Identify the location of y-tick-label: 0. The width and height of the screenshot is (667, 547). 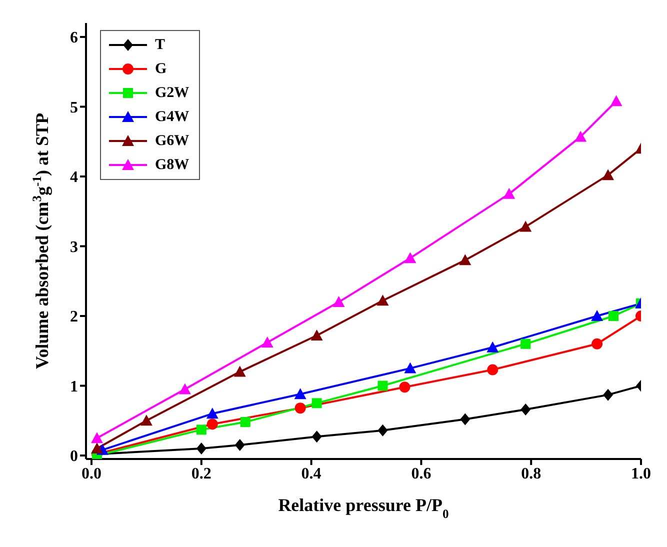
(74, 457).